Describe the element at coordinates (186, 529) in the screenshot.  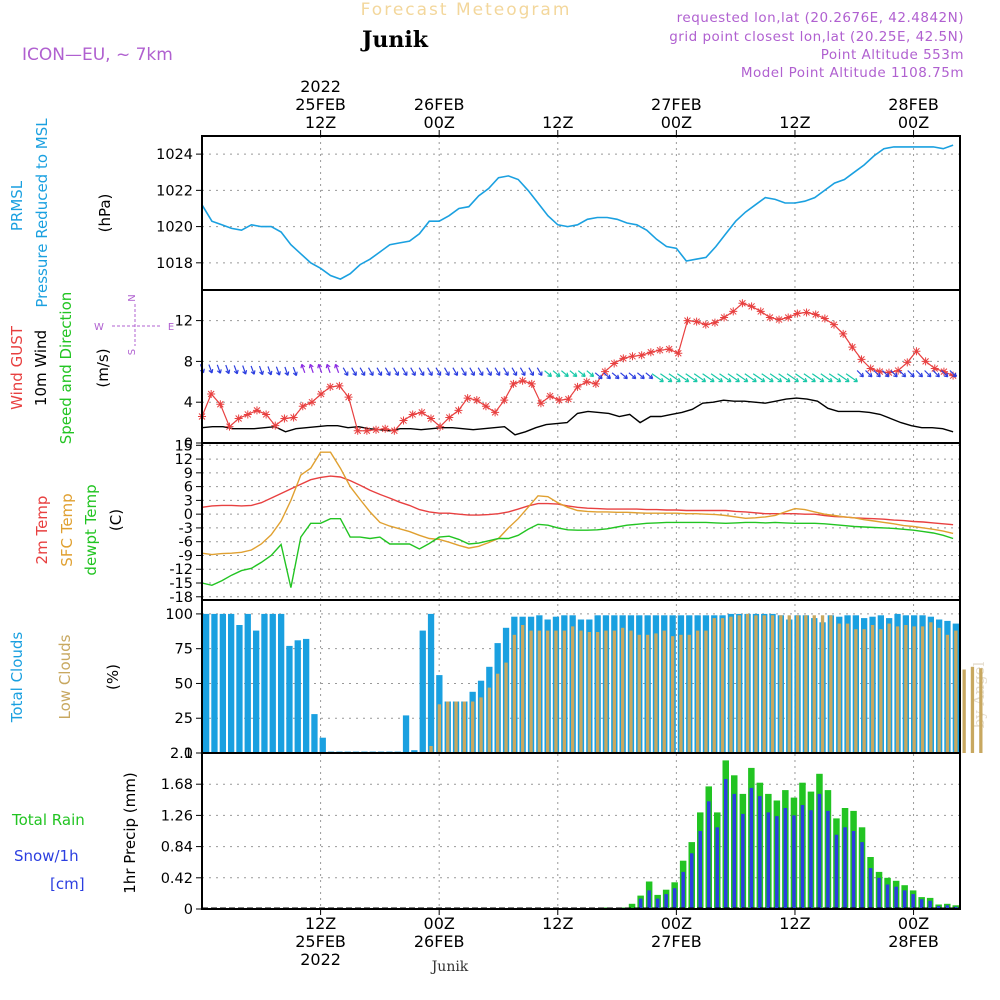
I see `y-tick-label: -3` at that location.